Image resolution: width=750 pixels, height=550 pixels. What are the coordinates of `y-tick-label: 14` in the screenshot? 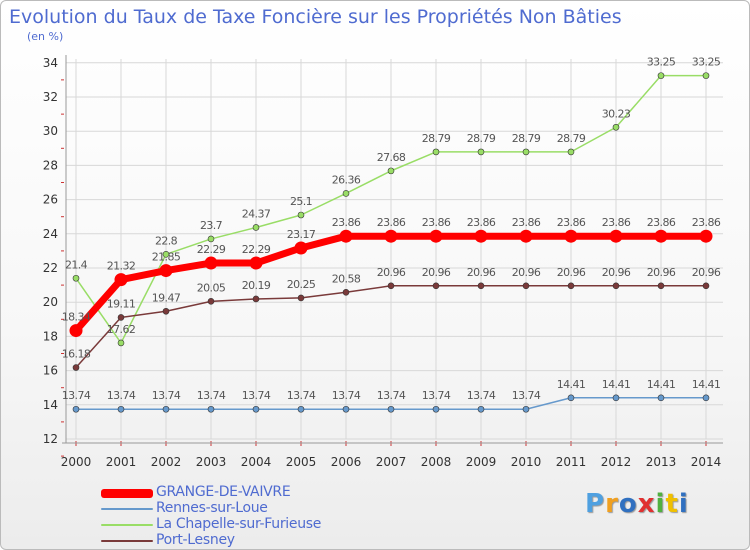 It's located at (50, 405).